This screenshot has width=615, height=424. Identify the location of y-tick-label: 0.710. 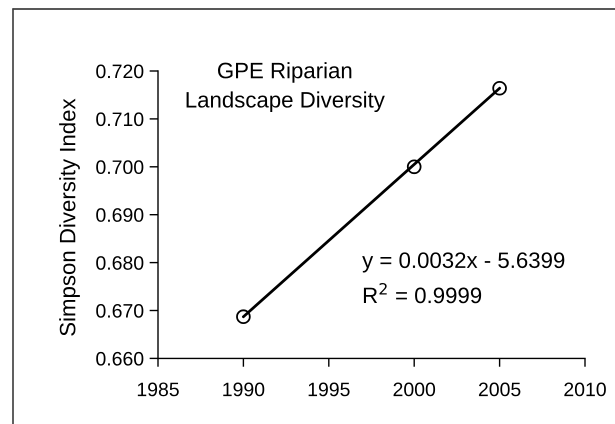
(120, 119).